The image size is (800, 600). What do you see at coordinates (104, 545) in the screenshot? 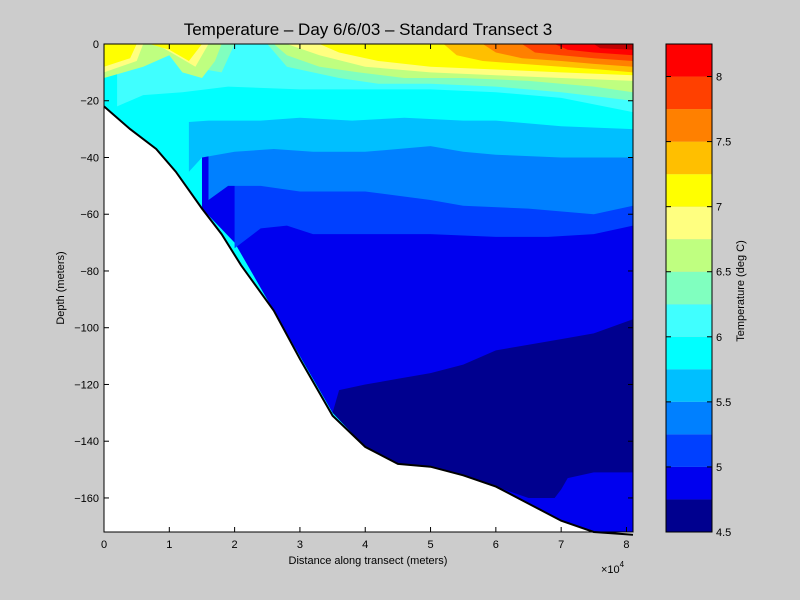
I see `x-tick-label: 0` at bounding box center [104, 545].